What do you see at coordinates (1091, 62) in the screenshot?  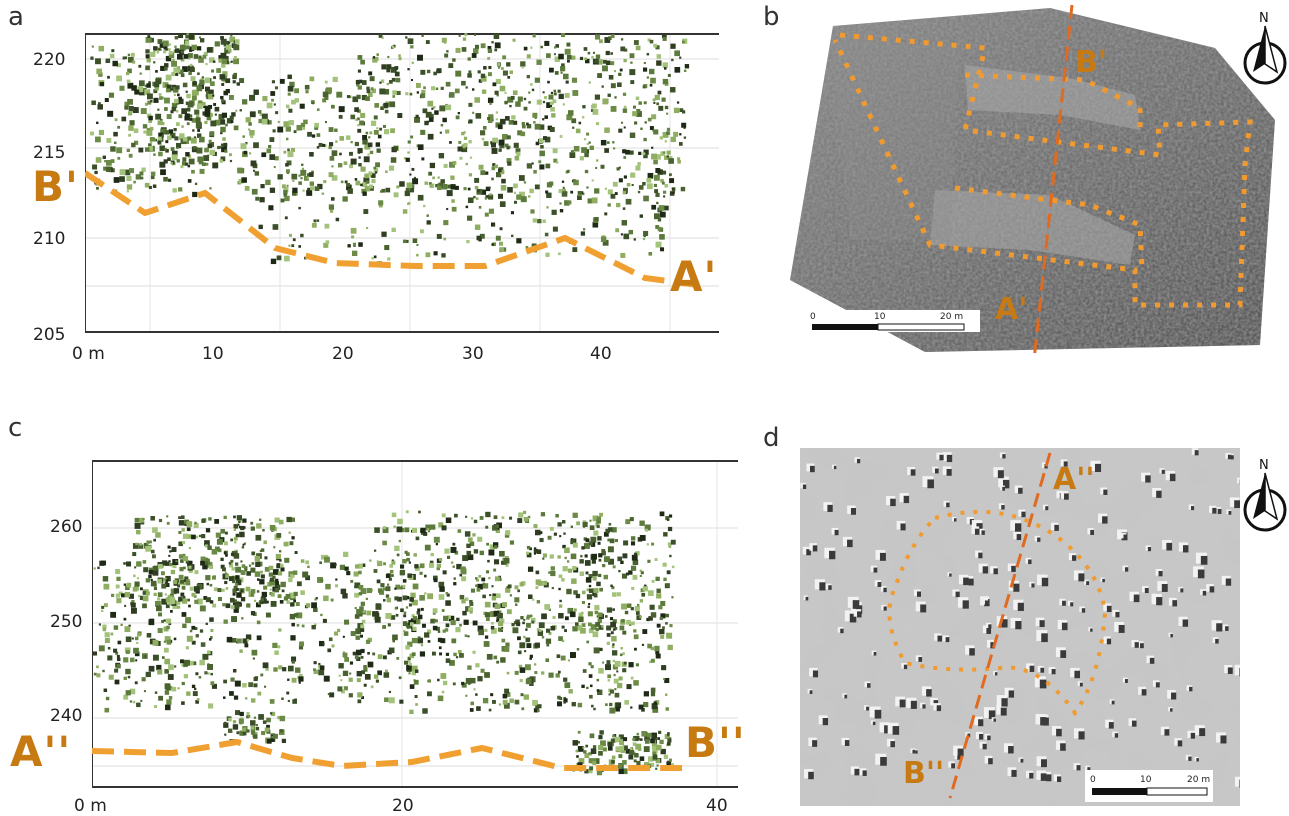 I see `panel-b-label-top: B'` at bounding box center [1091, 62].